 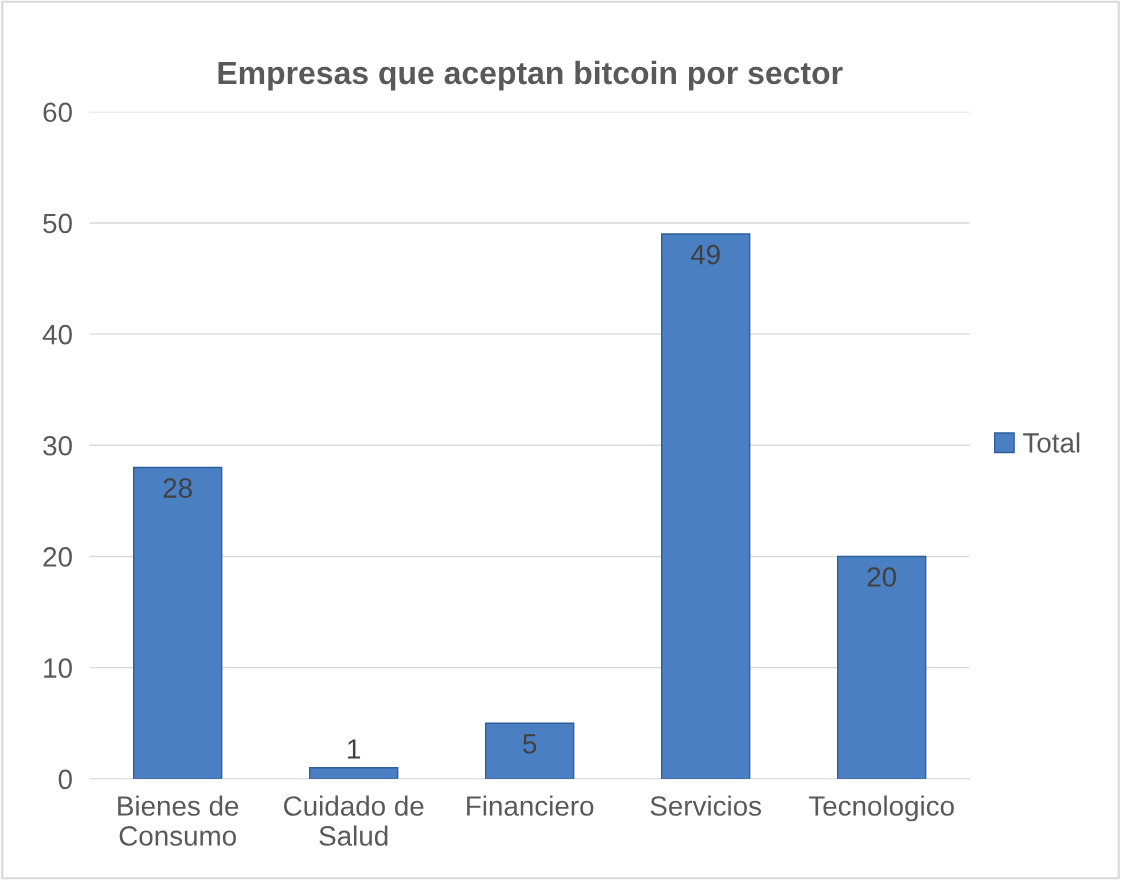 I want to click on y-tick-label: 50, so click(x=57, y=223).